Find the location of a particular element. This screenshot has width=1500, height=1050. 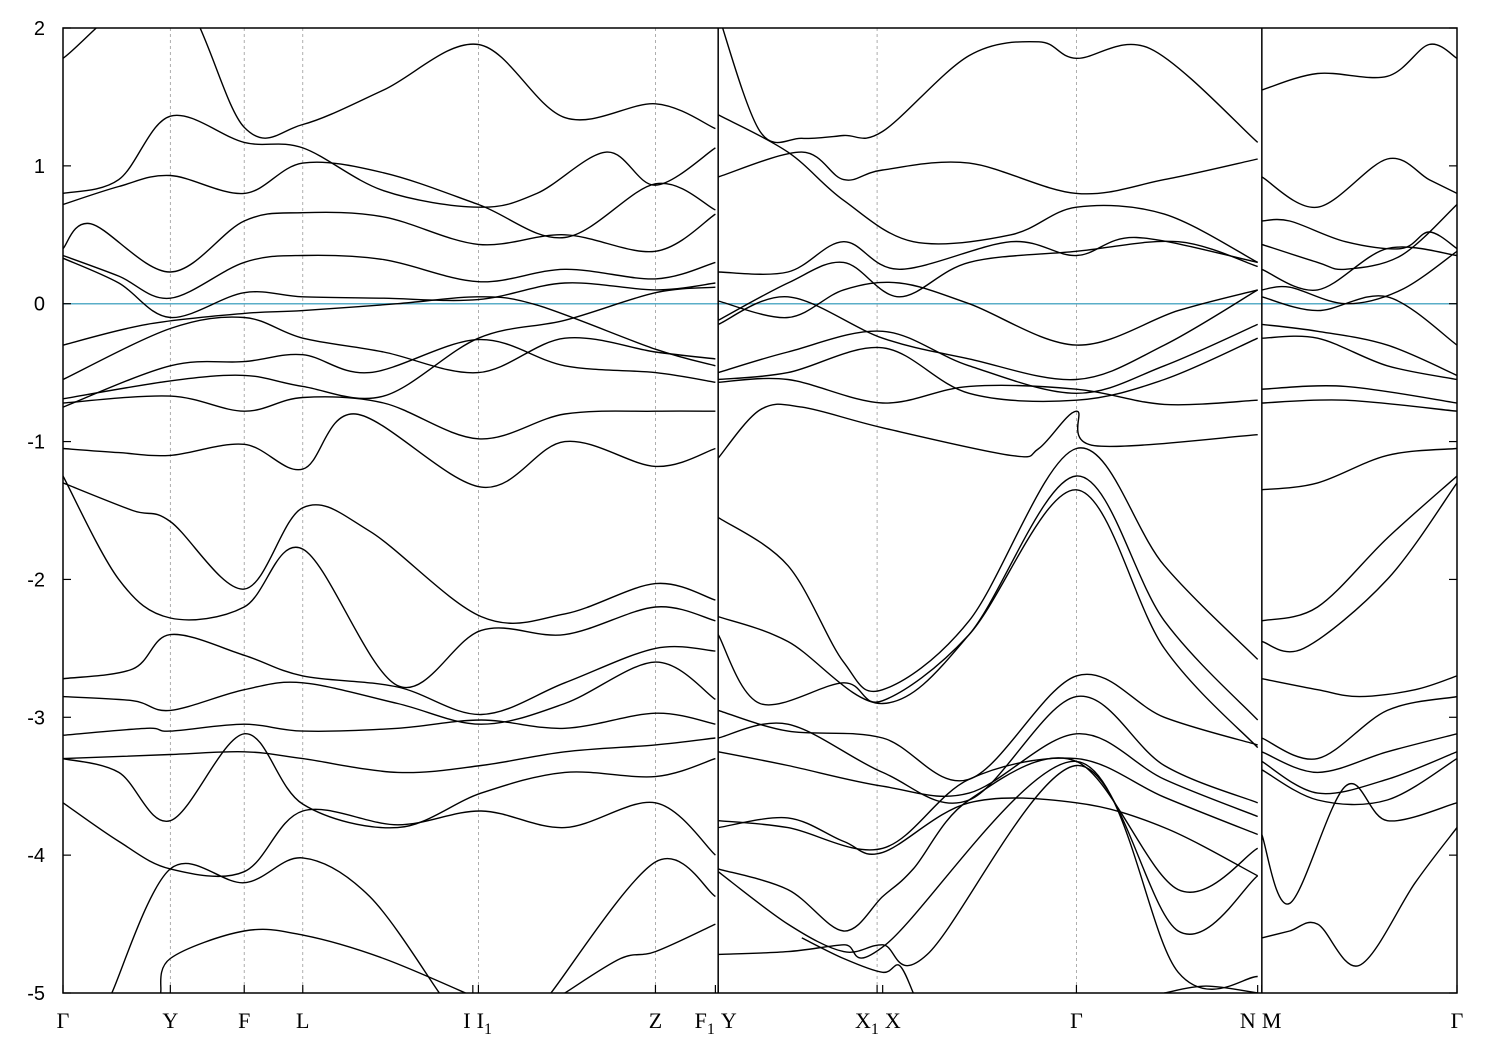

y-tick-label: 1 is located at coordinates (39, 167).